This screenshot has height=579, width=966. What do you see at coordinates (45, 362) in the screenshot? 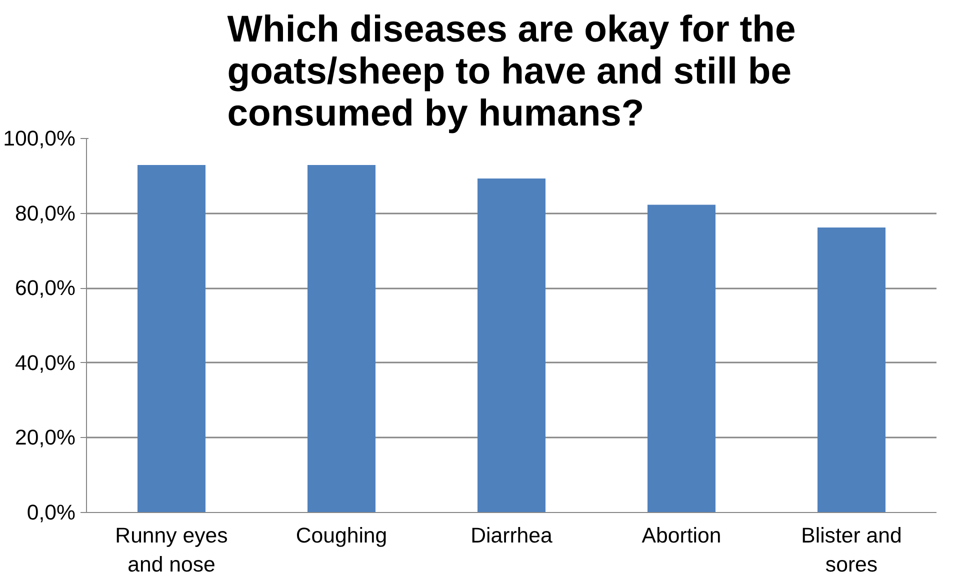
I see `y-tick-label: 40,0%` at bounding box center [45, 362].